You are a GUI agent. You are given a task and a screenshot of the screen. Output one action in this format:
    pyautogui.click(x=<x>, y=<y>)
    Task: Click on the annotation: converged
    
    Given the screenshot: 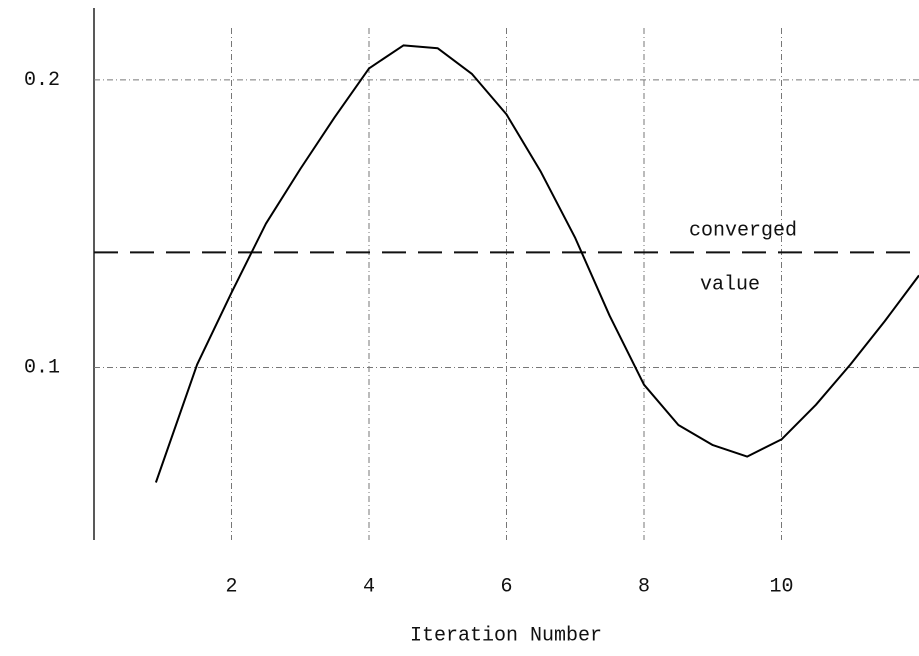 What is the action you would take?
    pyautogui.click(x=743, y=231)
    